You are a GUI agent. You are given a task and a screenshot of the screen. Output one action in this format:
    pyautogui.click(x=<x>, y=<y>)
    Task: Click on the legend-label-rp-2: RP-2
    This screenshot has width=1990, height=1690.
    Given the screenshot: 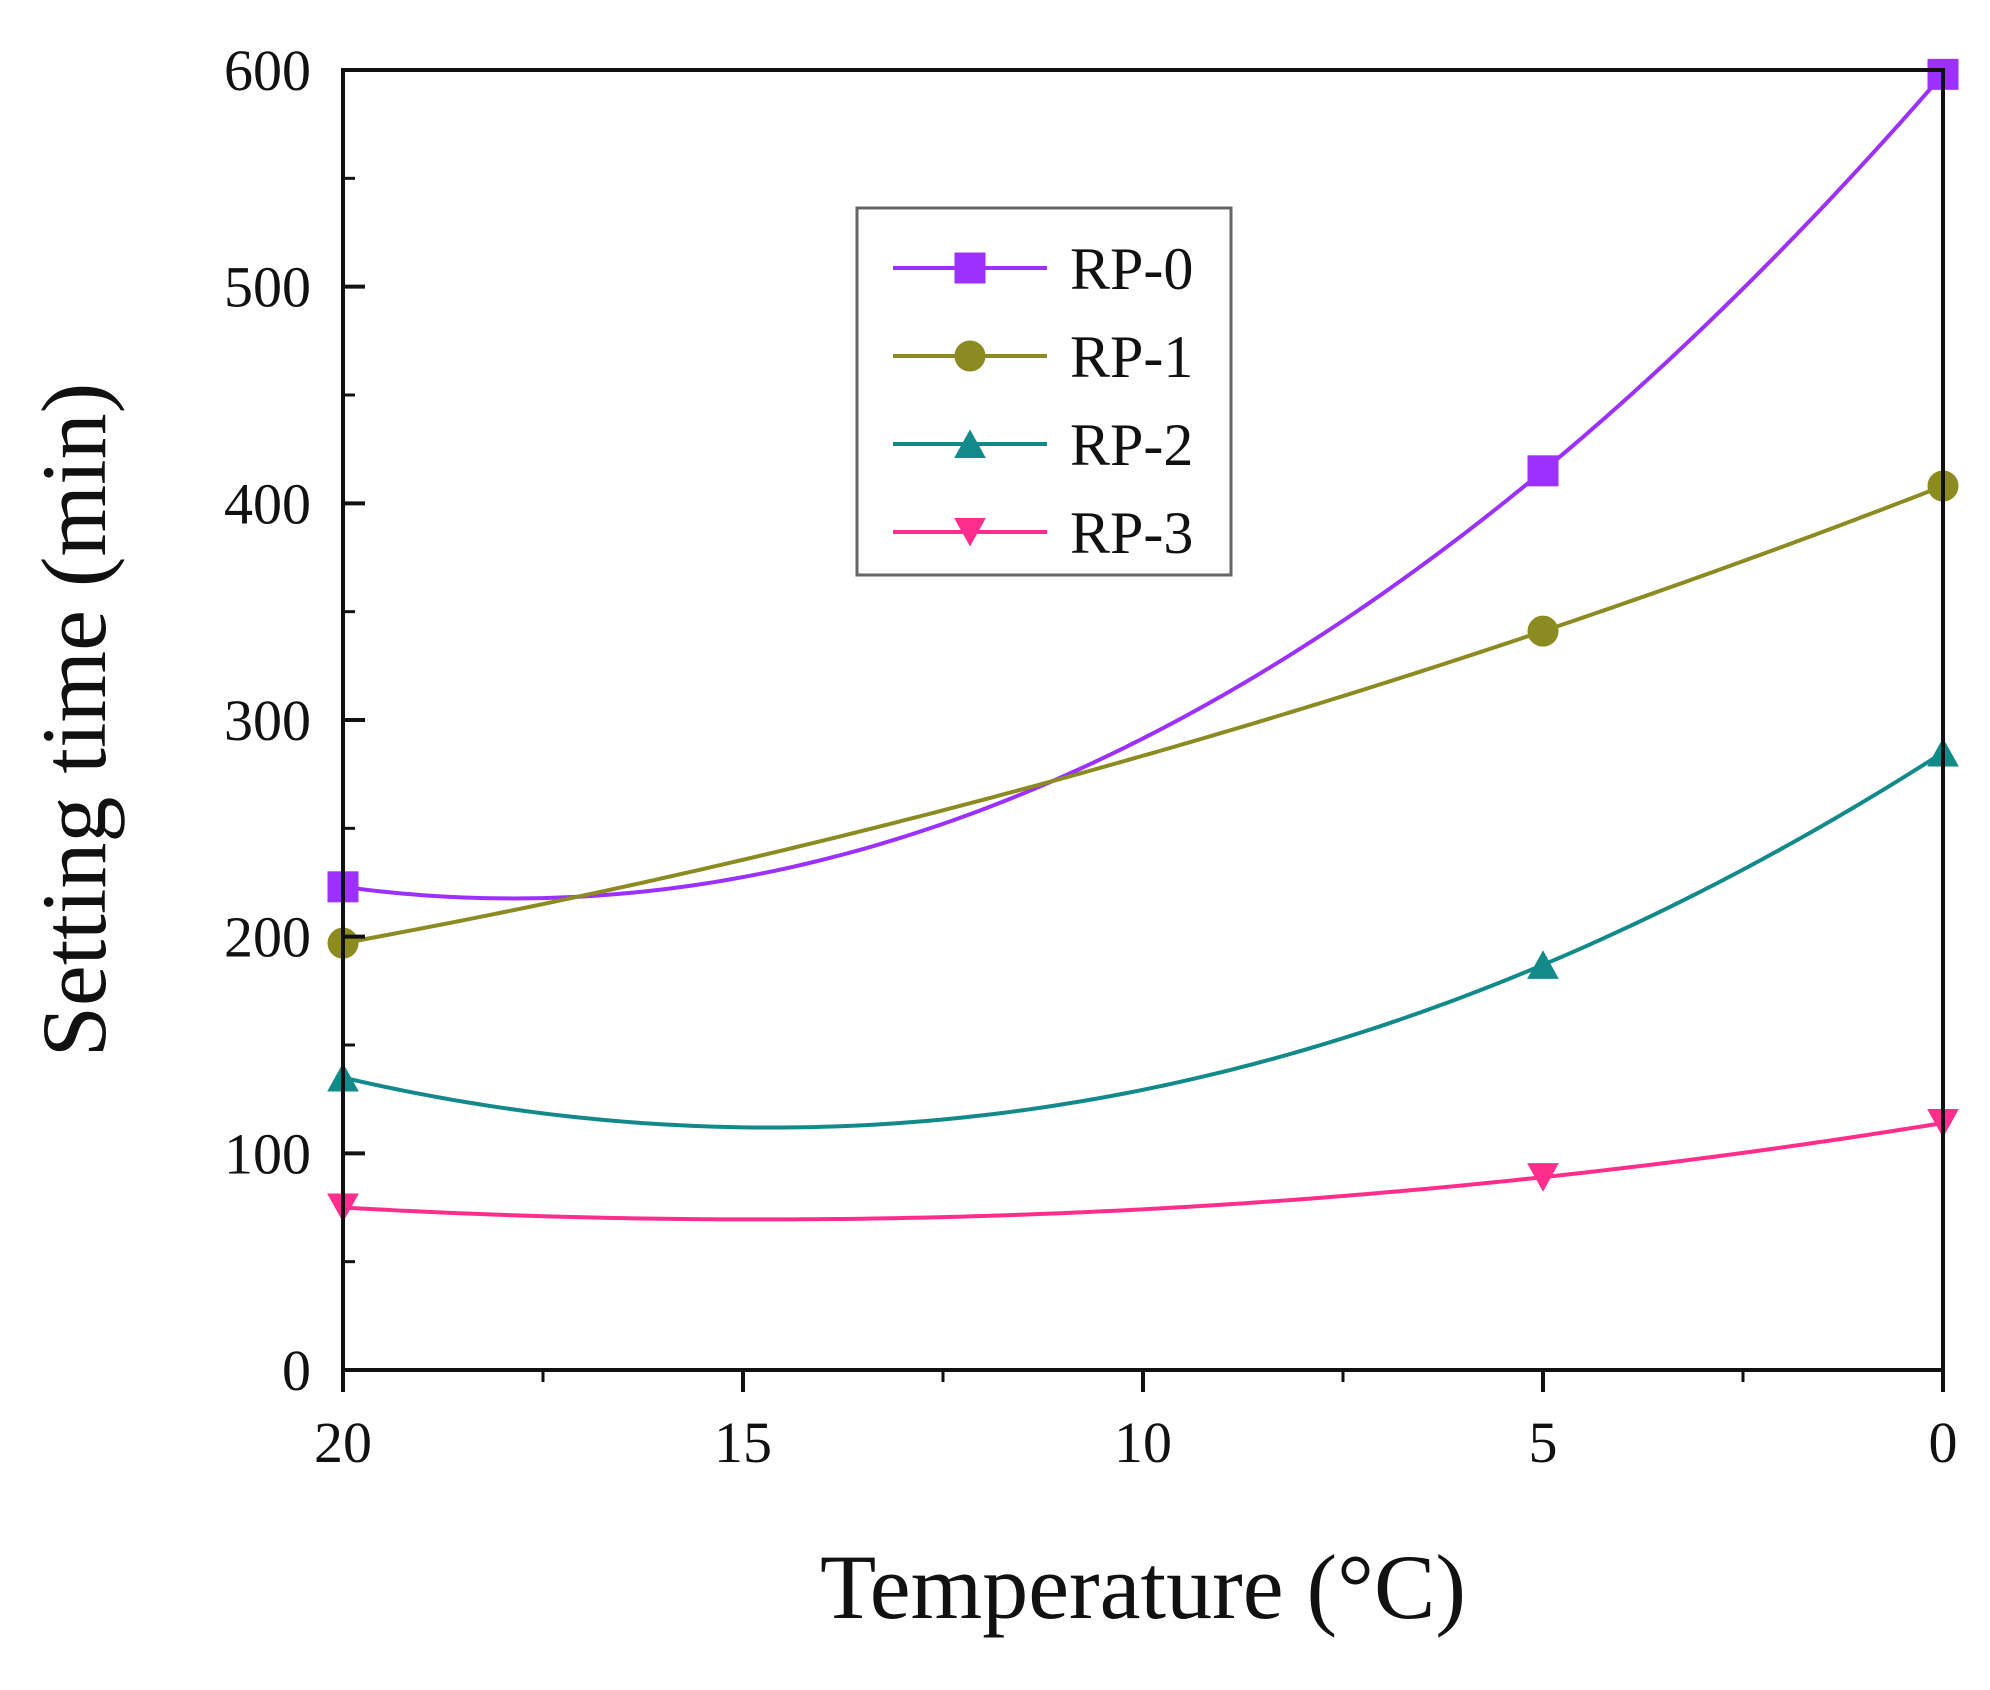 What is the action you would take?
    pyautogui.click(x=1131, y=445)
    